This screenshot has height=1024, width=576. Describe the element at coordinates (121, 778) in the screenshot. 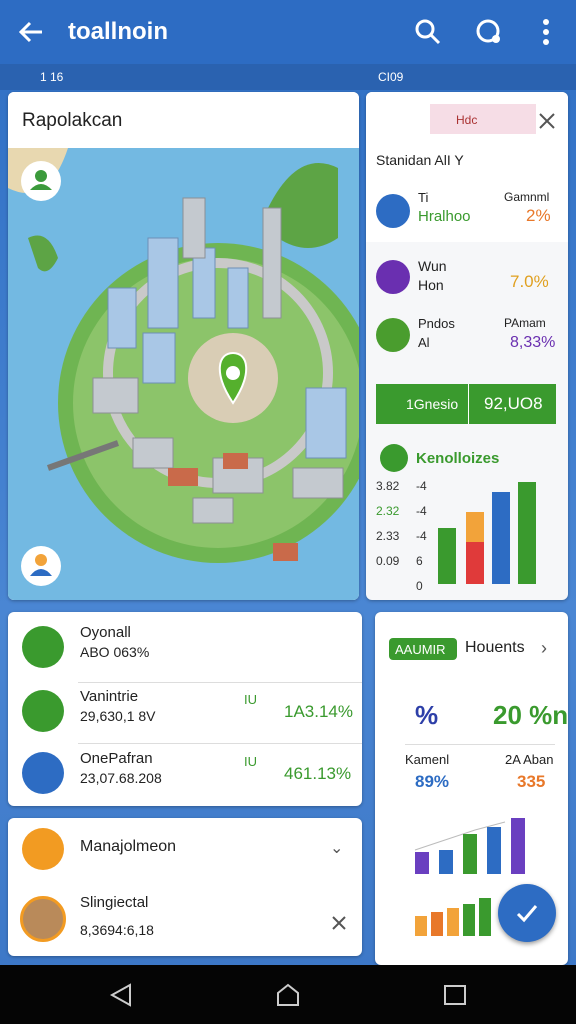

I see `stat-value: 23,07.68.208` at that location.